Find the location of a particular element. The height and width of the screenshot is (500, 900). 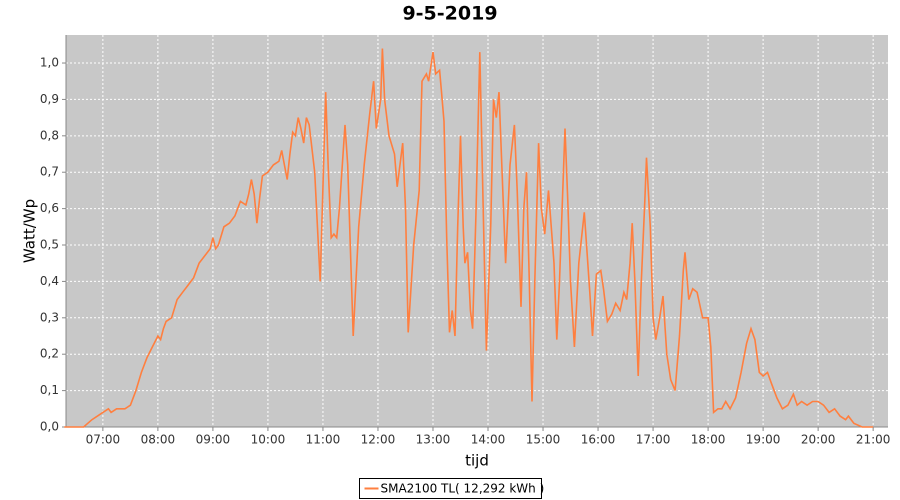

y-tick-label: 0,7 is located at coordinates (49, 172).